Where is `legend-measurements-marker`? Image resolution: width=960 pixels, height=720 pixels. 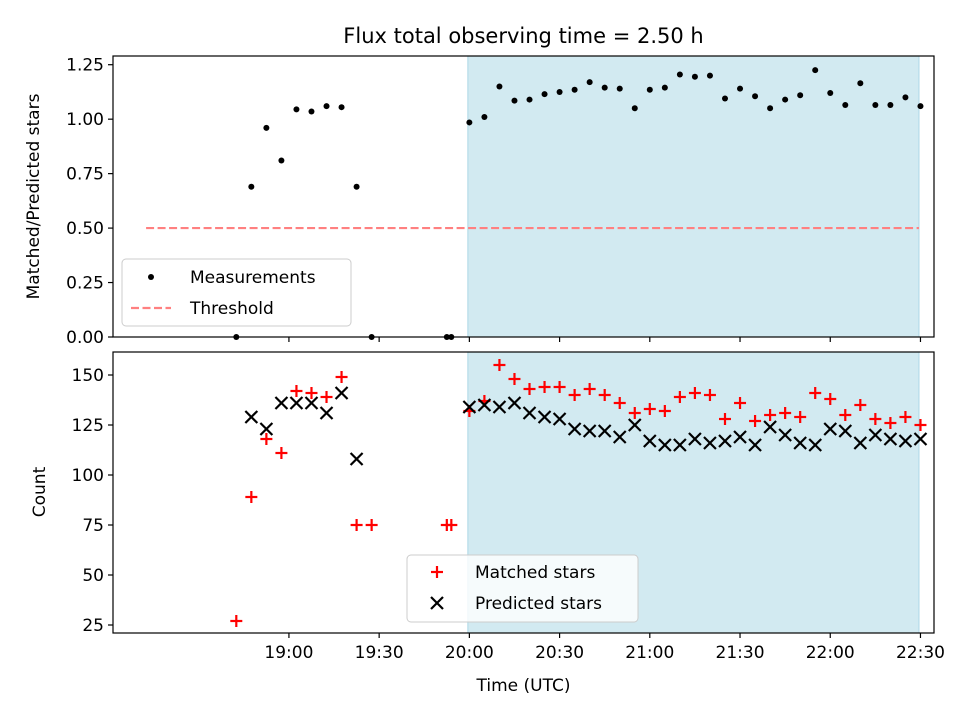 legend-measurements-marker is located at coordinates (151, 277).